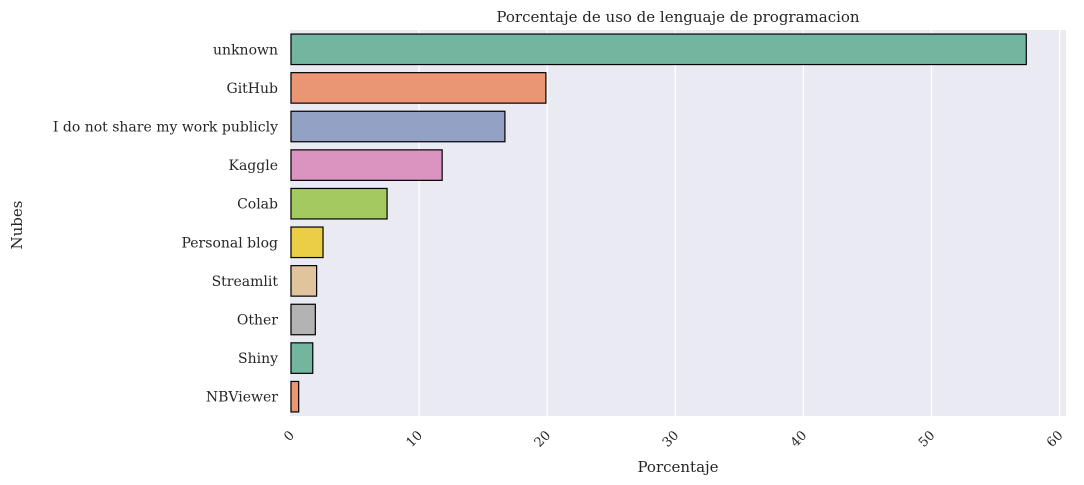 The image size is (1084, 485). What do you see at coordinates (302, 358) in the screenshot?
I see `bar-shiny` at bounding box center [302, 358].